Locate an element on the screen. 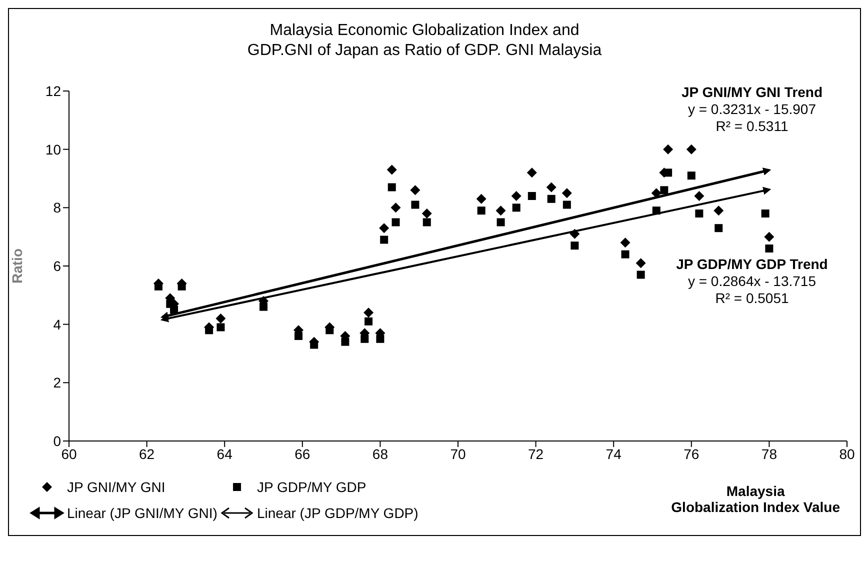 This screenshot has width=867, height=566. legend-label: Linear (JP GDP/MY GDP) is located at coordinates (337, 513).